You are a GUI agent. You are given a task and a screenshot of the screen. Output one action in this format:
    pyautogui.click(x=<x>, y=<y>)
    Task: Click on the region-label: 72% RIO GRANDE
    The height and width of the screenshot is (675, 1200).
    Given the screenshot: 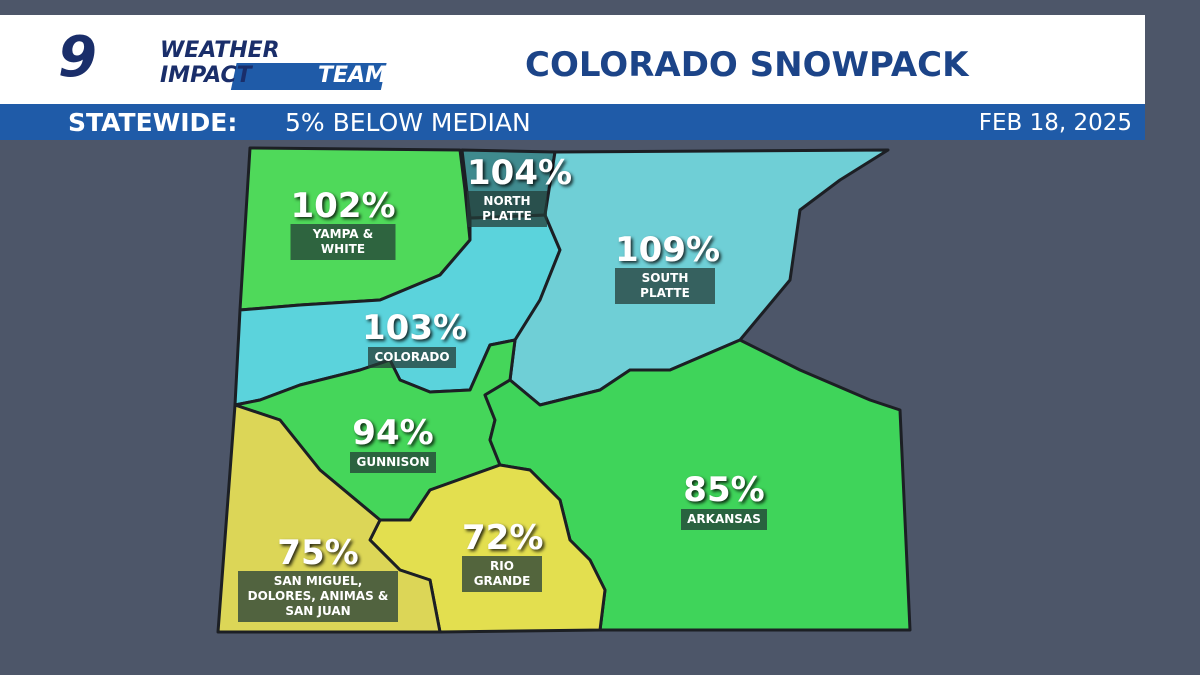 What is the action you would take?
    pyautogui.click(x=503, y=555)
    